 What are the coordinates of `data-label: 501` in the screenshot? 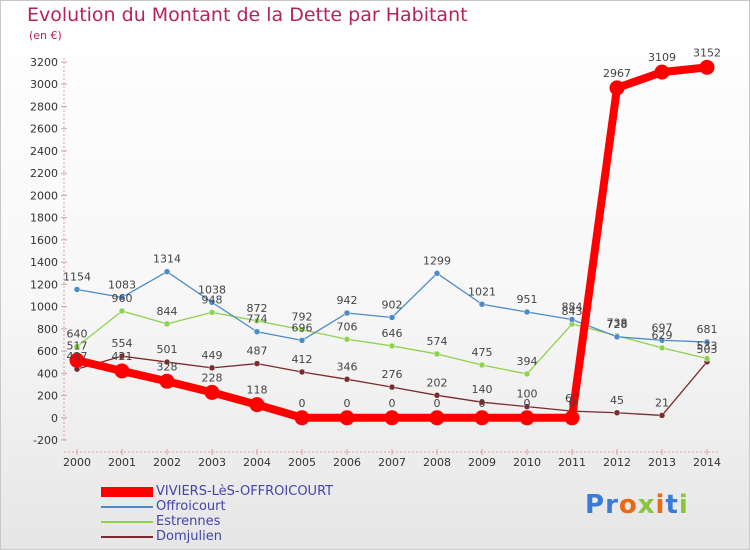 It's located at (167, 349).